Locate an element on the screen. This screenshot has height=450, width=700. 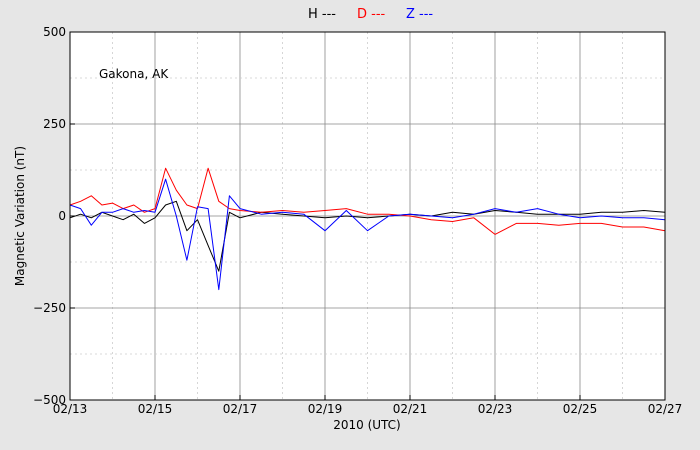
x-tick-label: 02/17 is located at coordinates (240, 409).